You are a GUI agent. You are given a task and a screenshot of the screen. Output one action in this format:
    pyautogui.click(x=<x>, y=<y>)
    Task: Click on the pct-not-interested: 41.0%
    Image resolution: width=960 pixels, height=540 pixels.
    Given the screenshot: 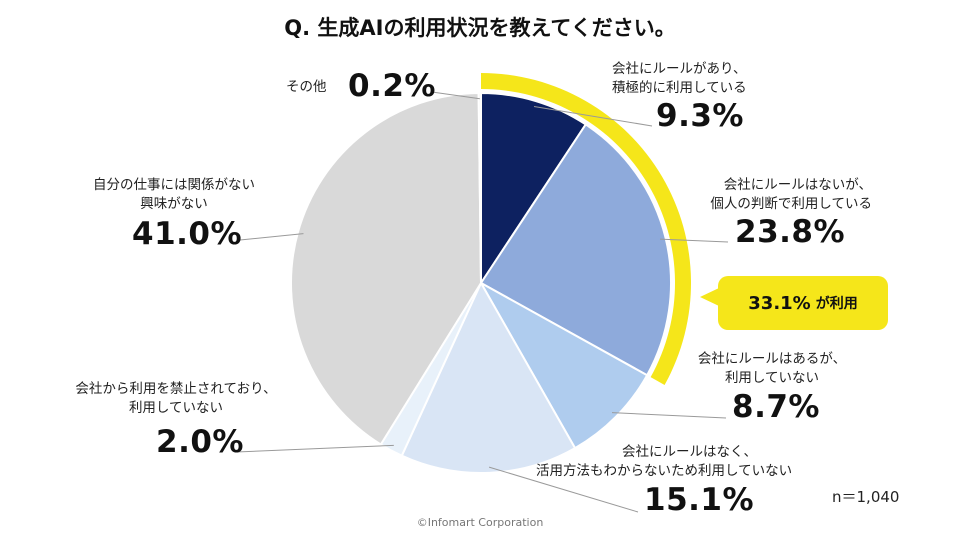 What is the action you would take?
    pyautogui.click(x=187, y=234)
    